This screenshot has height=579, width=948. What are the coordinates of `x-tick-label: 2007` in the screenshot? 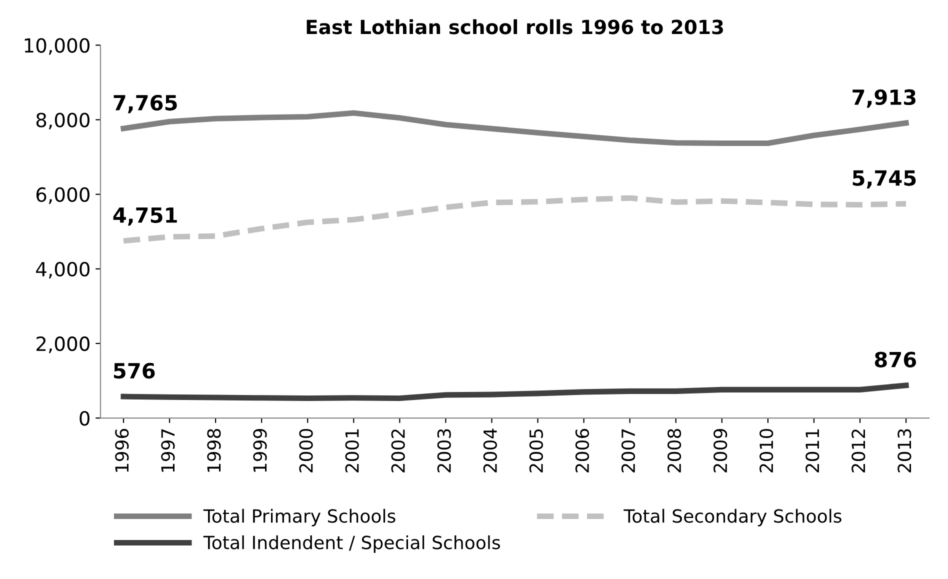 It's located at (628, 450).